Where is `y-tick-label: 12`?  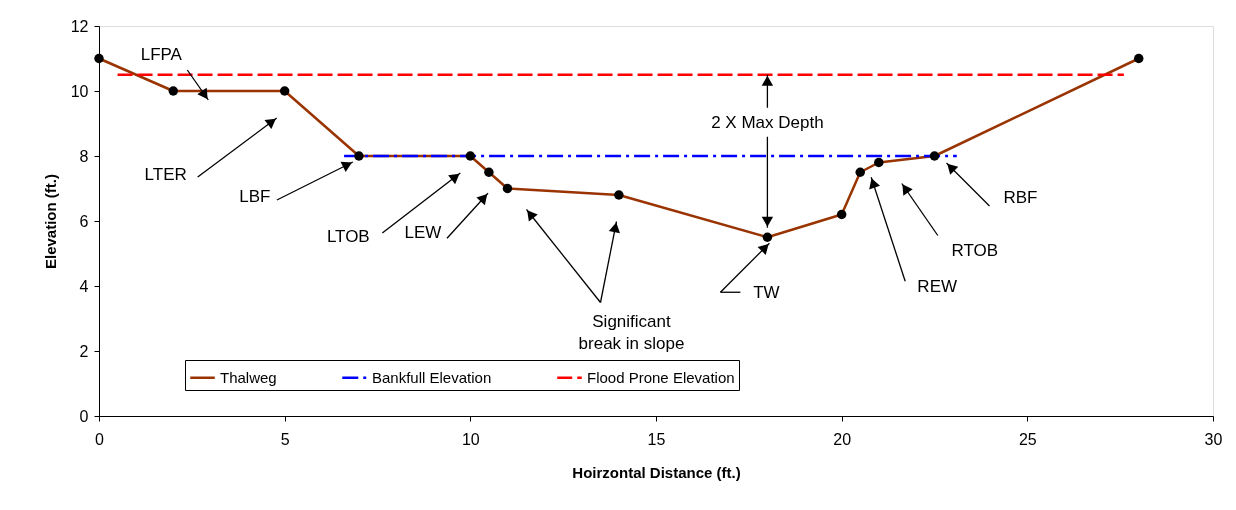
y-tick-label: 12 is located at coordinates (79, 26).